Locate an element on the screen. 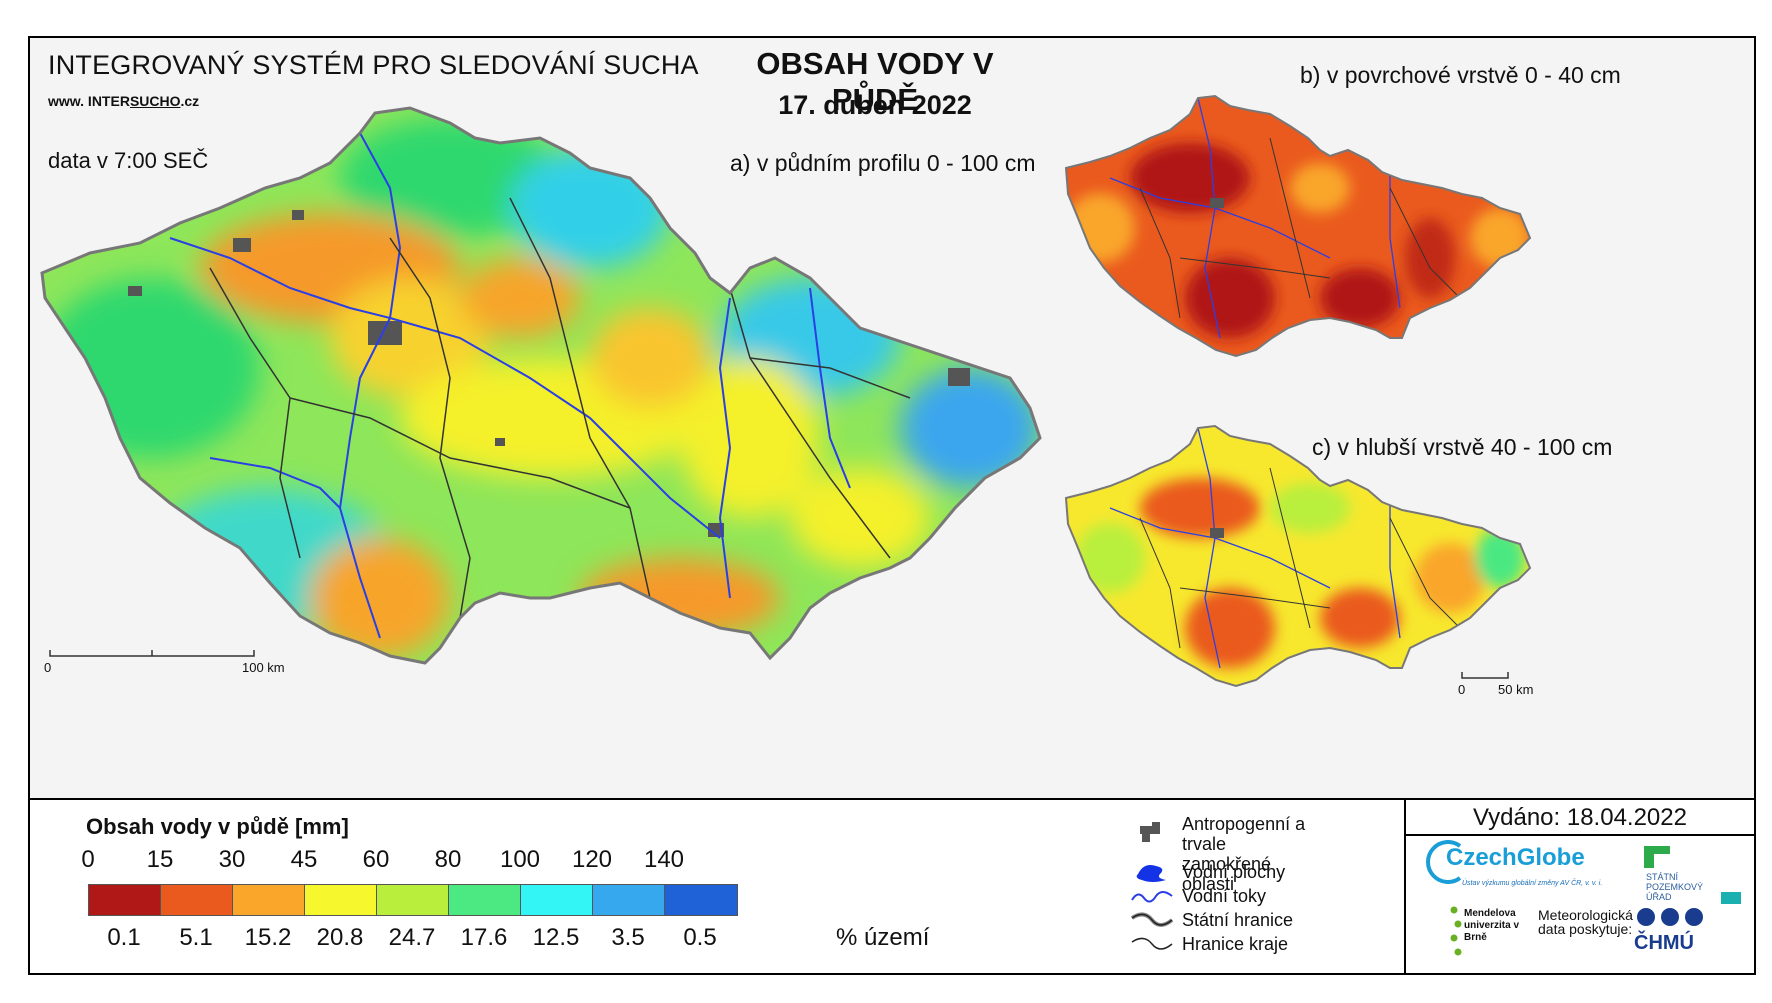 This screenshot has width=1772, height=1003. legend-threshold: 15 is located at coordinates (160, 859).